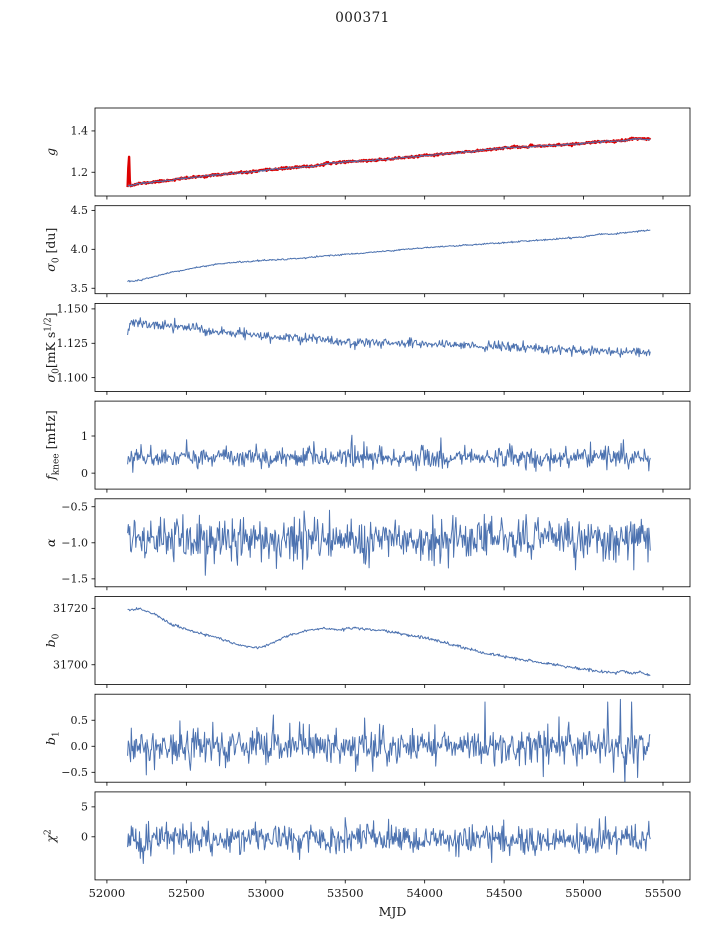  Describe the element at coordinates (345, 893) in the screenshot. I see `x-tick-label: 53500` at that location.